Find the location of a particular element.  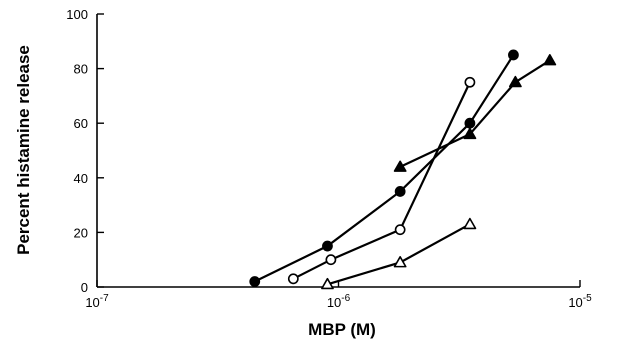

y-tick-label: 100 is located at coordinates (77, 14).